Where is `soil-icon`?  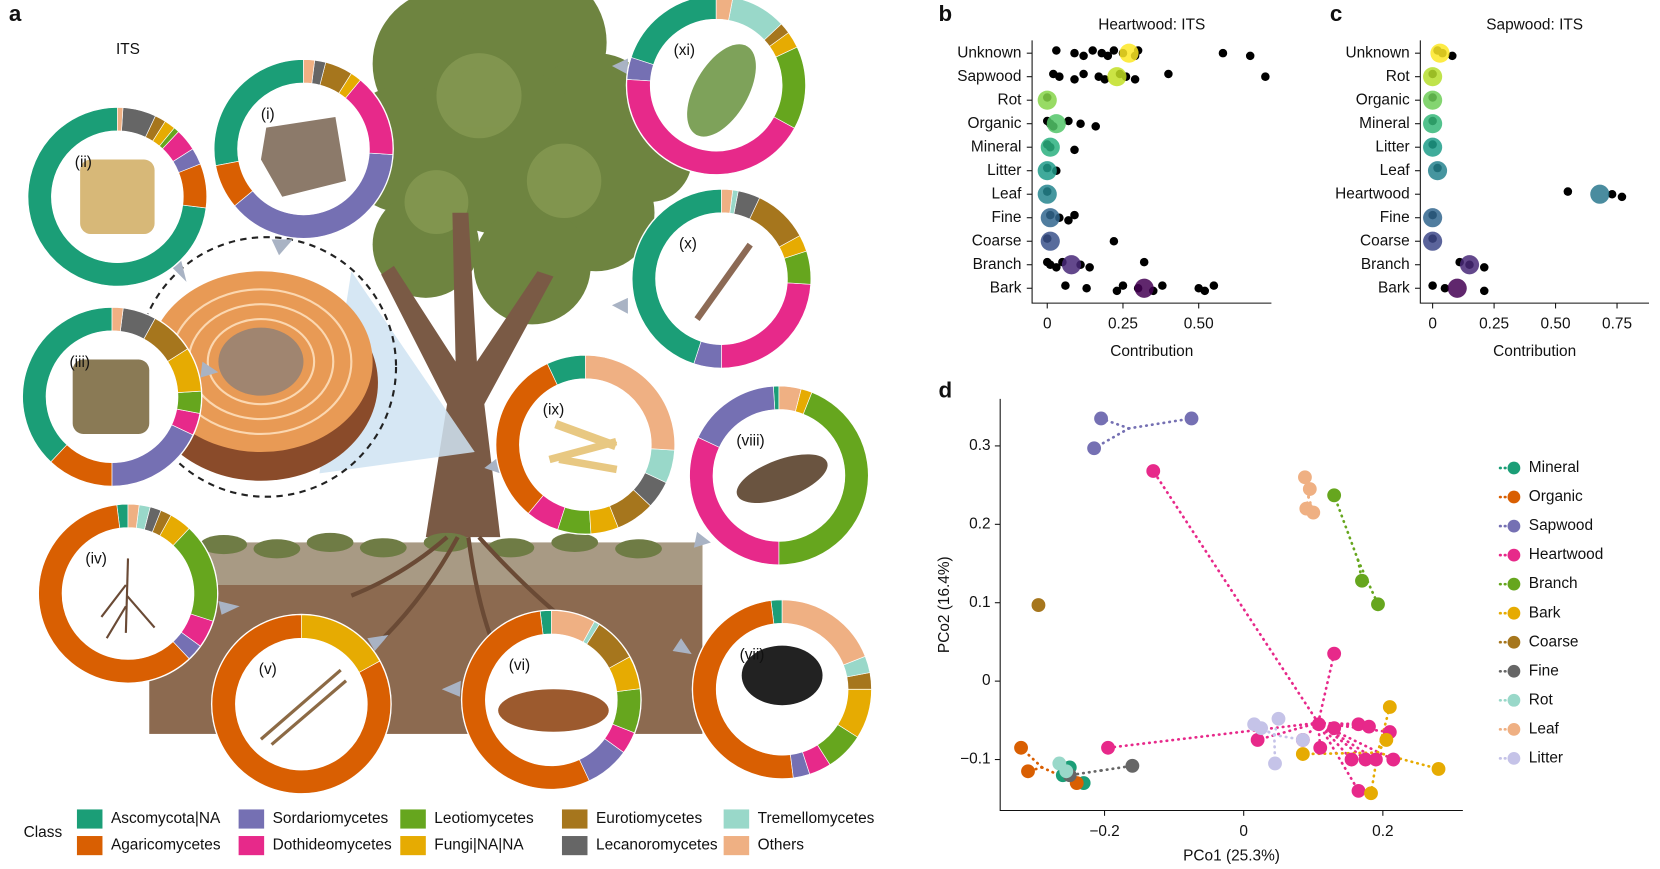 soil-icon is located at coordinates (553, 710).